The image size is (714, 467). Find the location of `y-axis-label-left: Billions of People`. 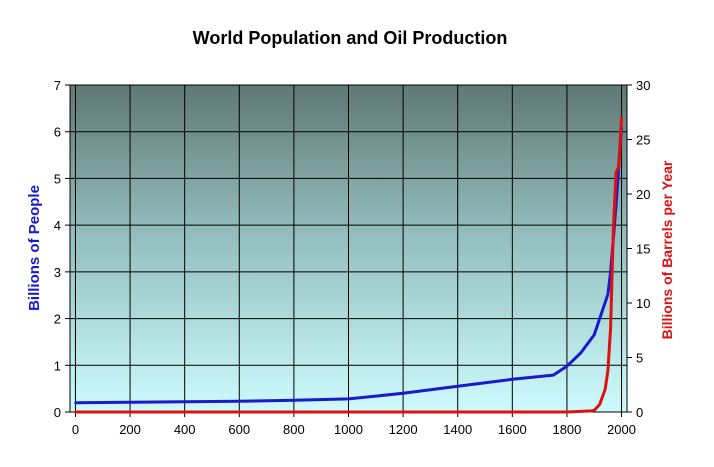

y-axis-label-left: Billions of People is located at coordinates (34, 248).